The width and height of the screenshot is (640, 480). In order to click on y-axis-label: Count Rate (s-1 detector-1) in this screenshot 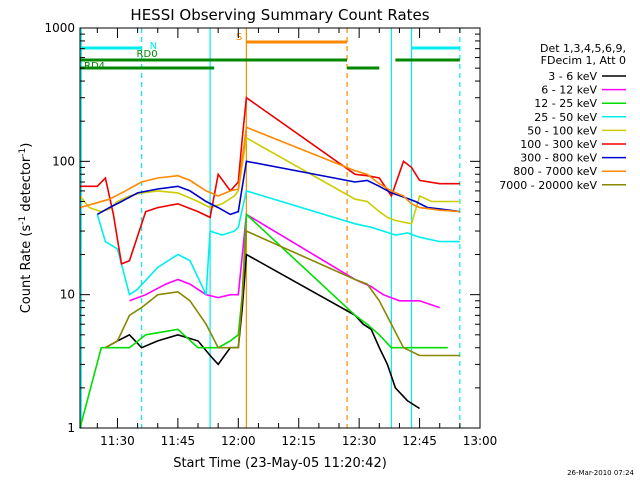, I will do `click(26, 228)`.